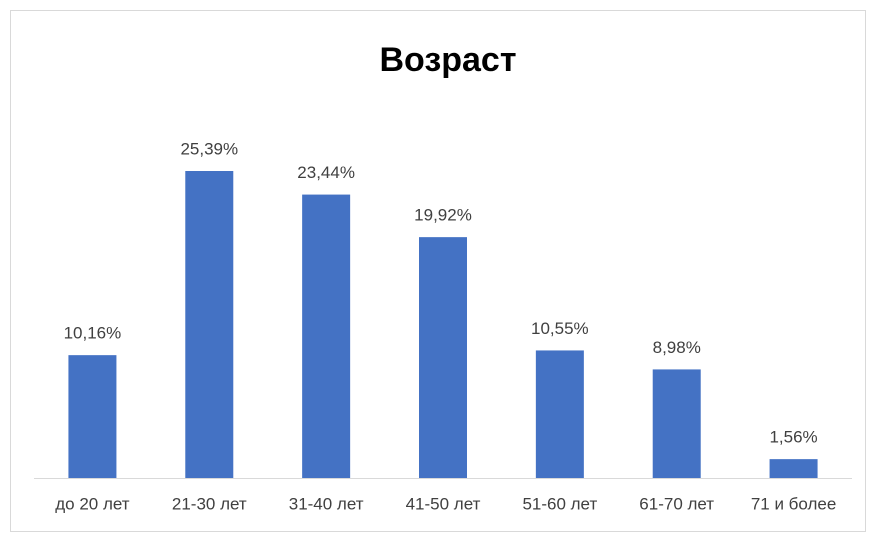 This screenshot has width=876, height=536. What do you see at coordinates (326, 172) in the screenshot?
I see `data-label: 23,44%` at bounding box center [326, 172].